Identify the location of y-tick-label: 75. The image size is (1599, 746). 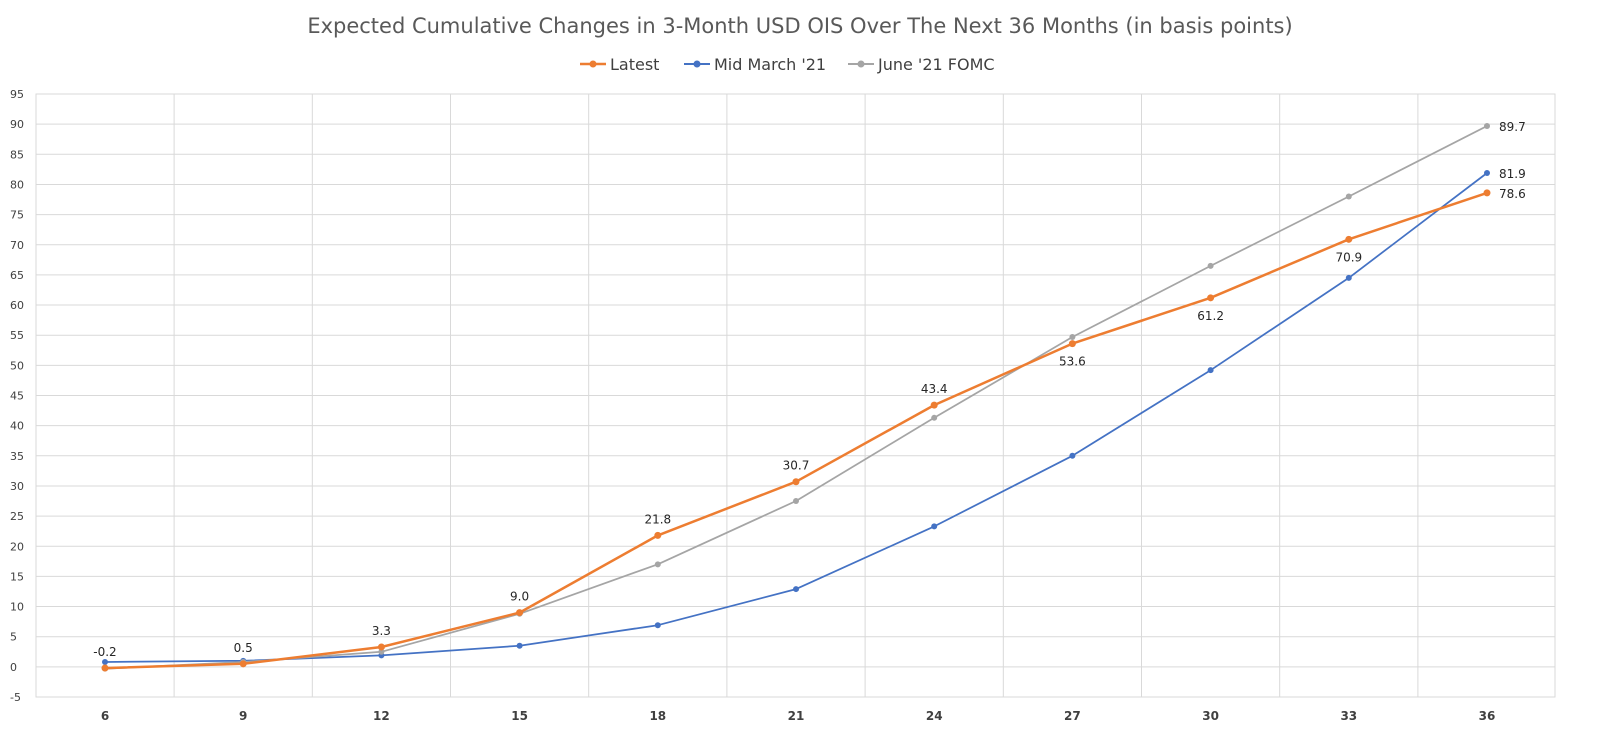
(17, 215).